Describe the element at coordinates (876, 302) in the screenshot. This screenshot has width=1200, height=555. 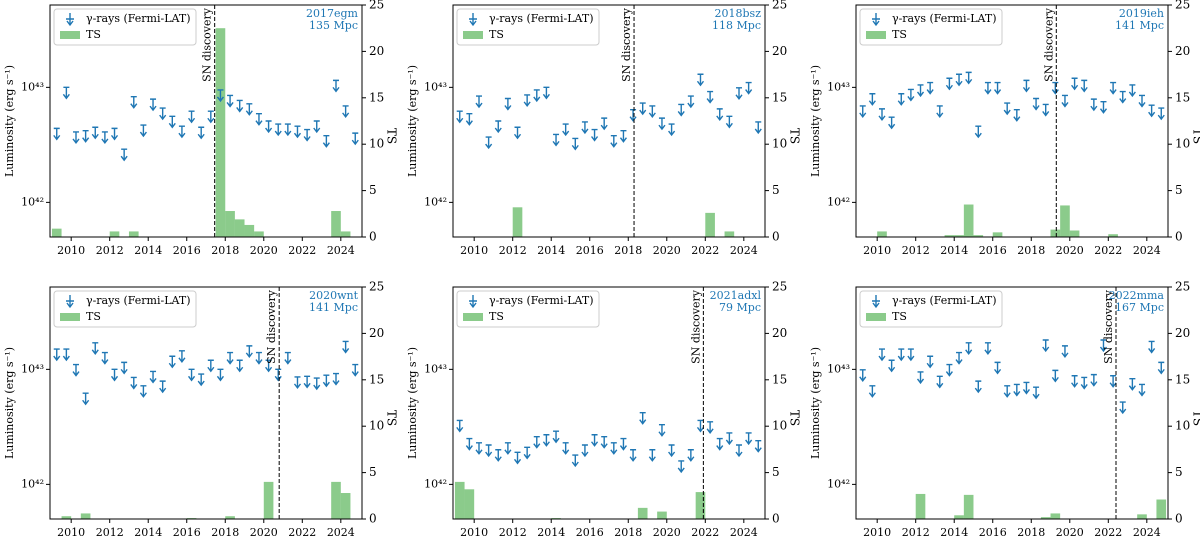
I see `legend-marker` at that location.